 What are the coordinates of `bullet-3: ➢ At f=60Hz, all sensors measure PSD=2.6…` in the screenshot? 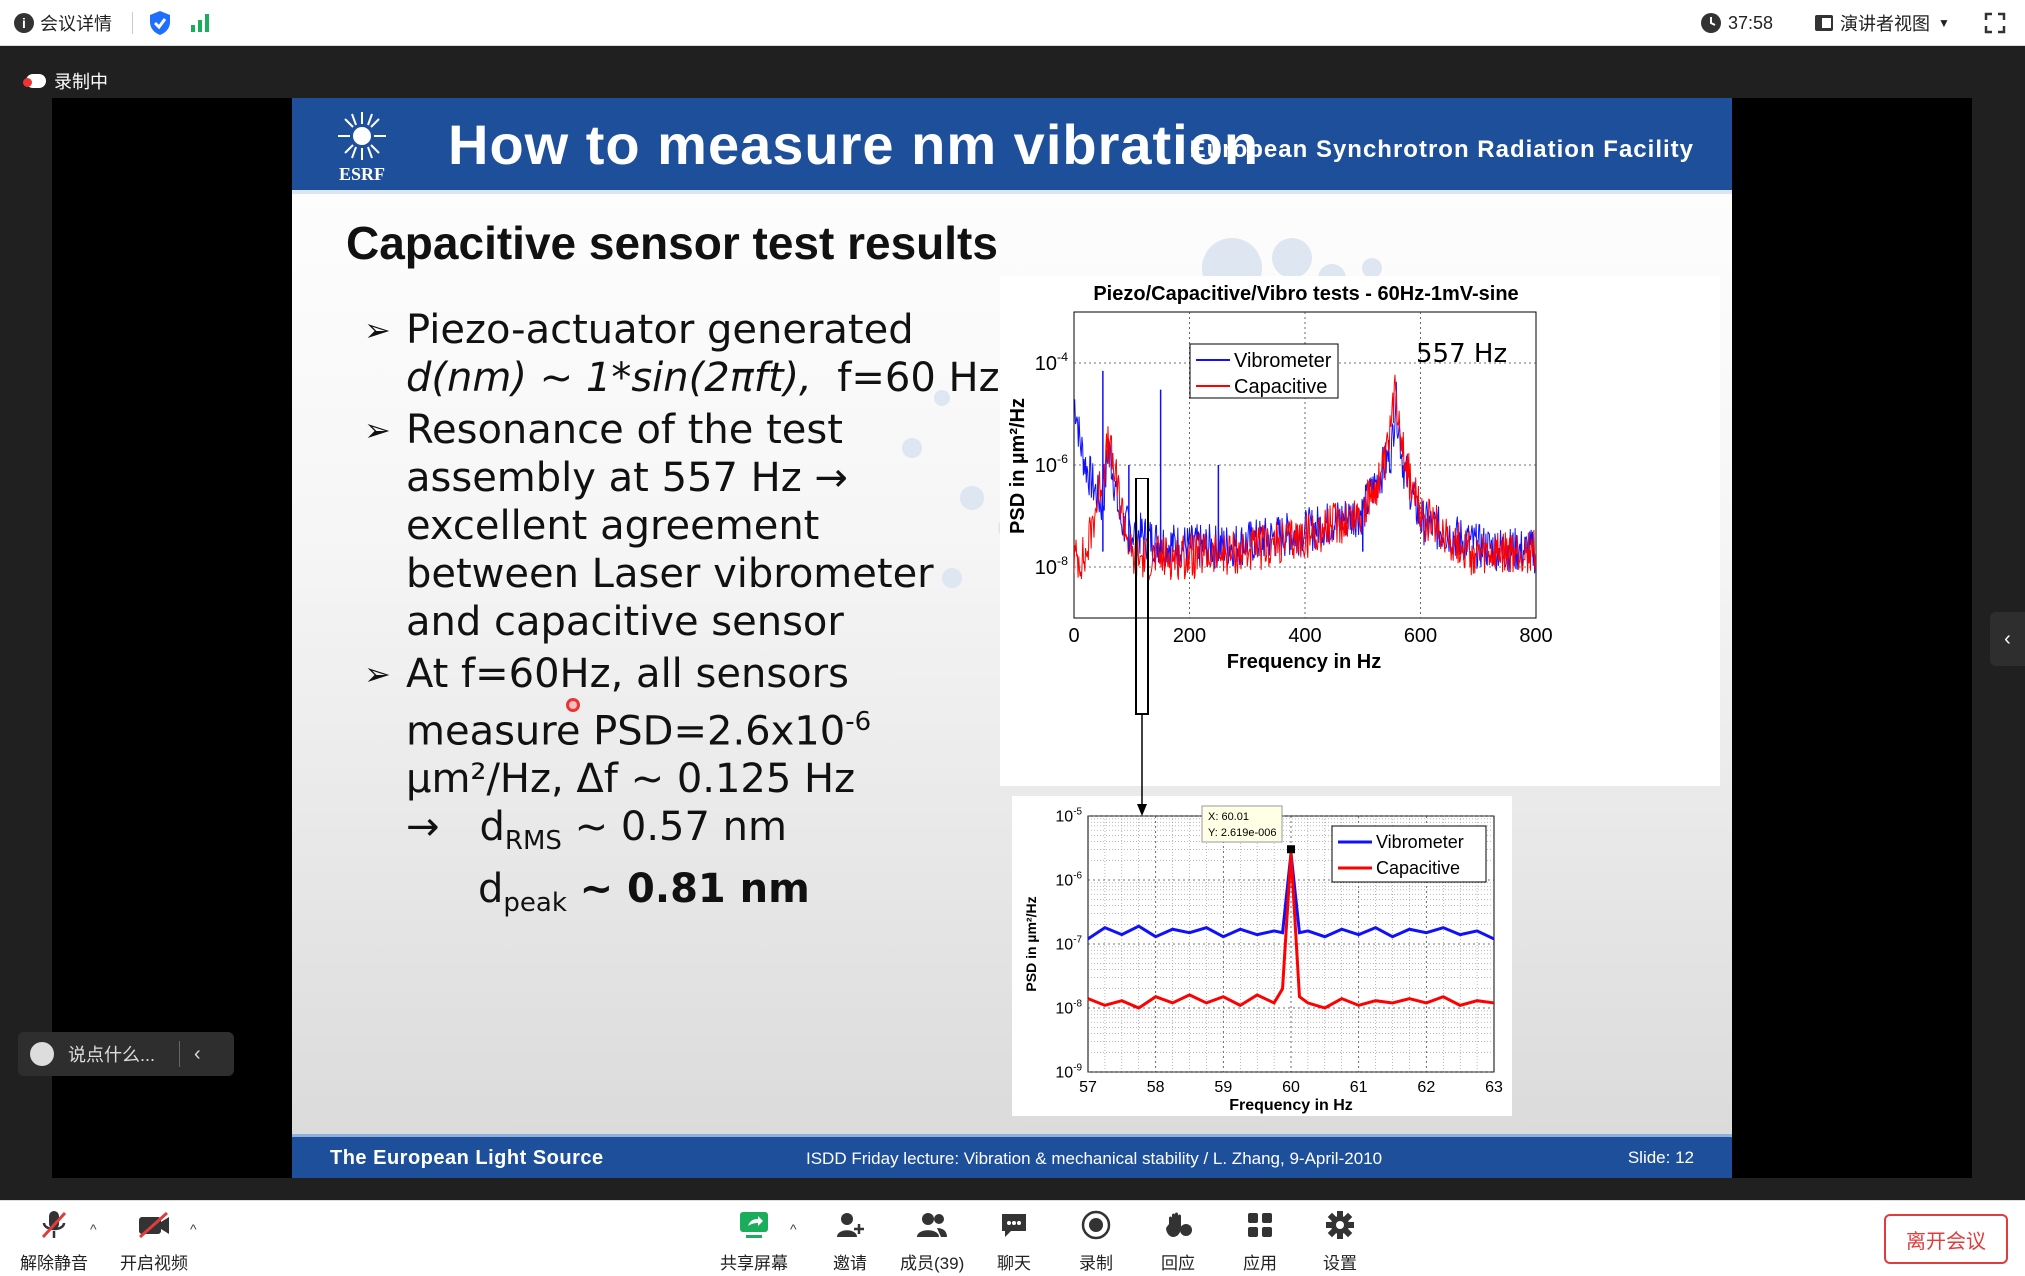 It's located at (684, 788).